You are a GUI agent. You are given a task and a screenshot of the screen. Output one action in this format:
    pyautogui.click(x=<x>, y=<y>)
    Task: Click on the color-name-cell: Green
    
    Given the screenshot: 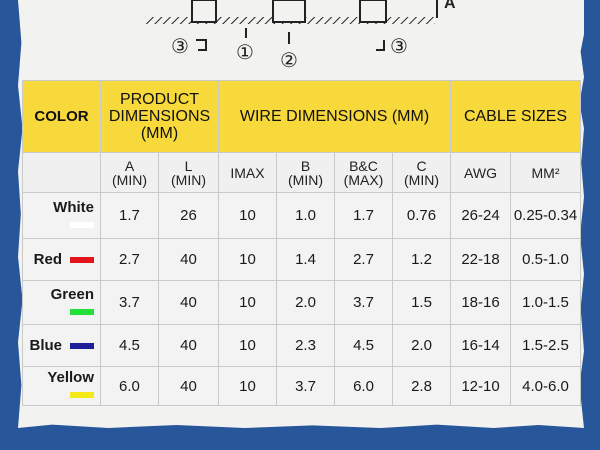 What is the action you would take?
    pyautogui.click(x=61, y=302)
    